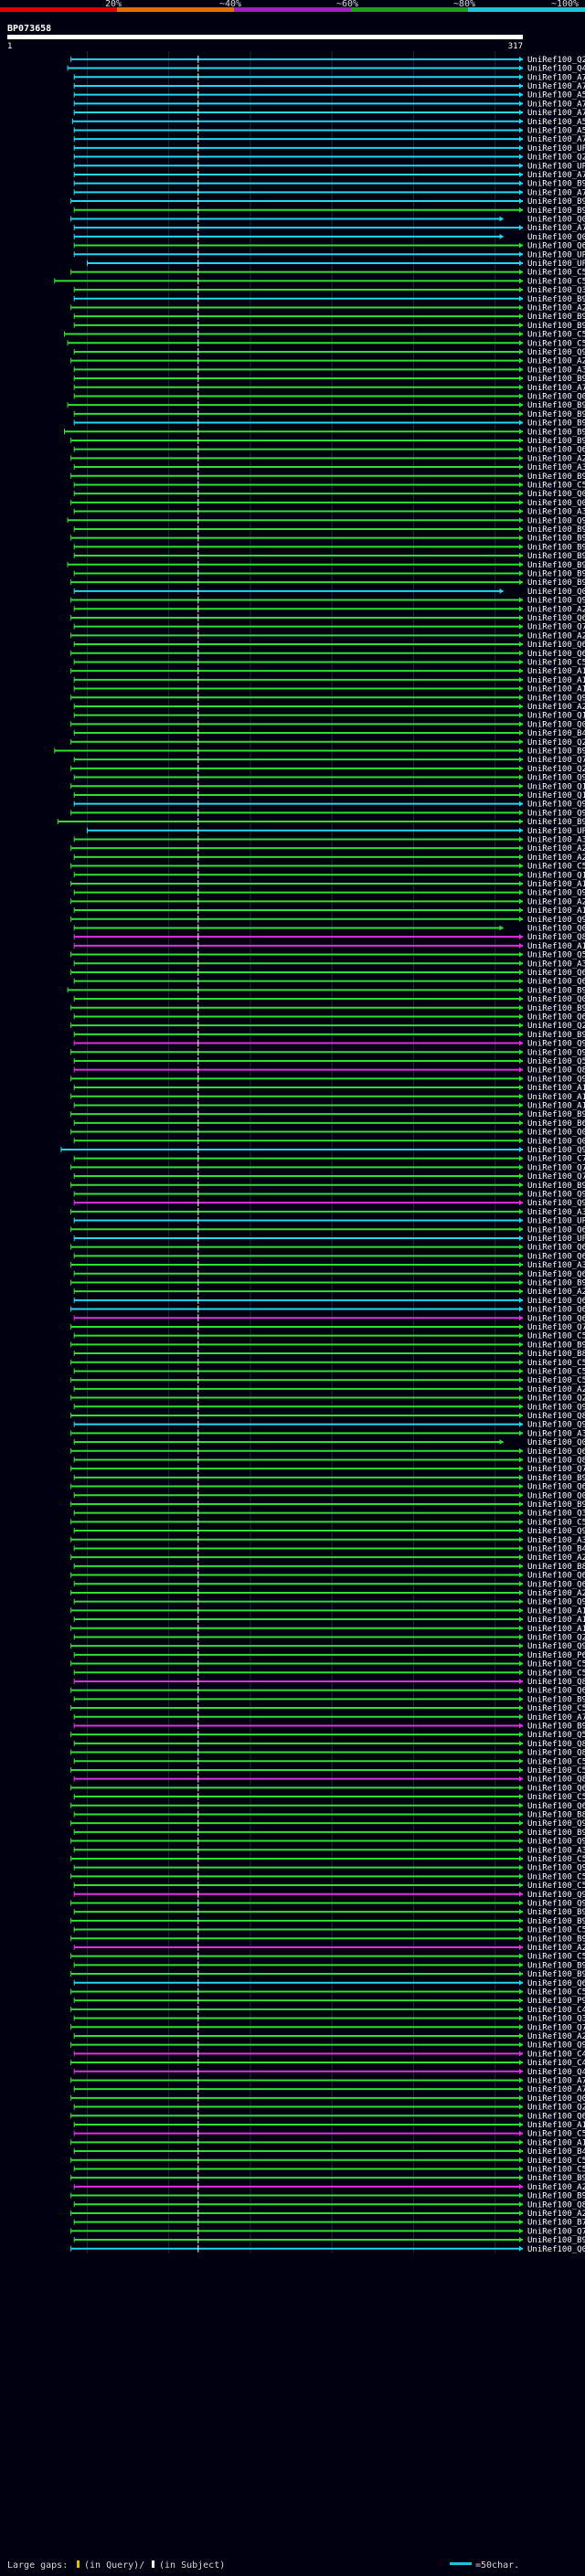  Describe the element at coordinates (329, 645) in the screenshot. I see `hit-row: UniRef100_Q6AYX9` at that location.